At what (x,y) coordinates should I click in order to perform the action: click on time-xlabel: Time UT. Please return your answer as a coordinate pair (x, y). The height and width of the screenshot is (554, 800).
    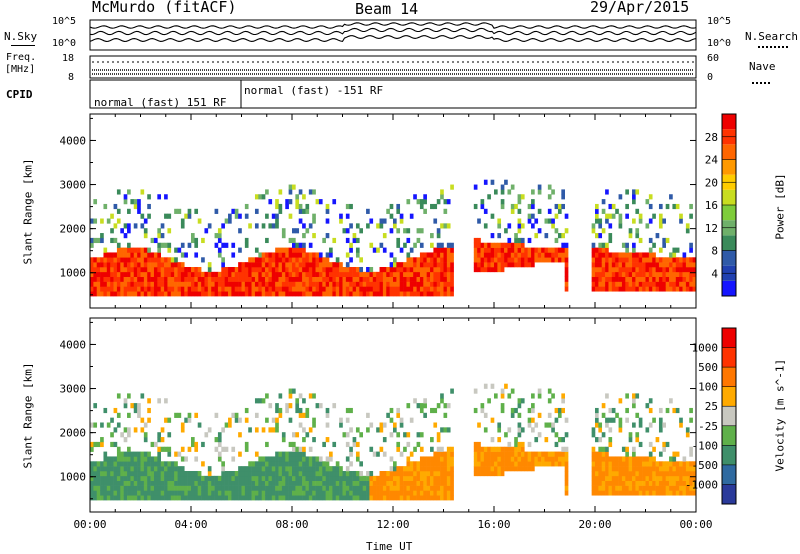
    Looking at the image, I should click on (389, 546).